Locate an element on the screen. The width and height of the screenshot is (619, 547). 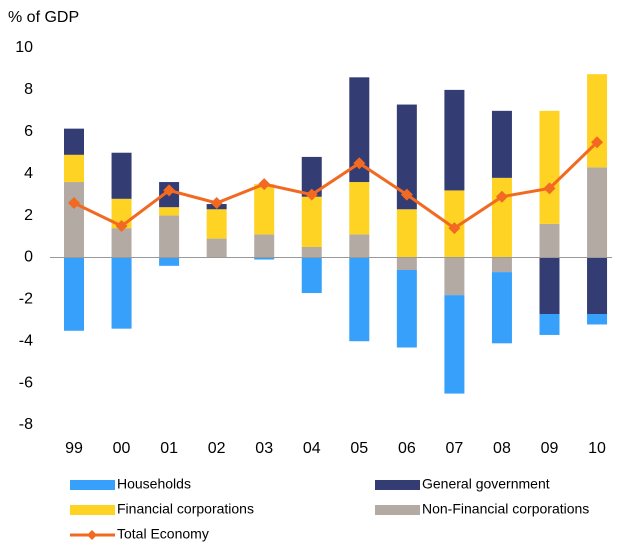
y-tick-label: 4 is located at coordinates (28, 173).